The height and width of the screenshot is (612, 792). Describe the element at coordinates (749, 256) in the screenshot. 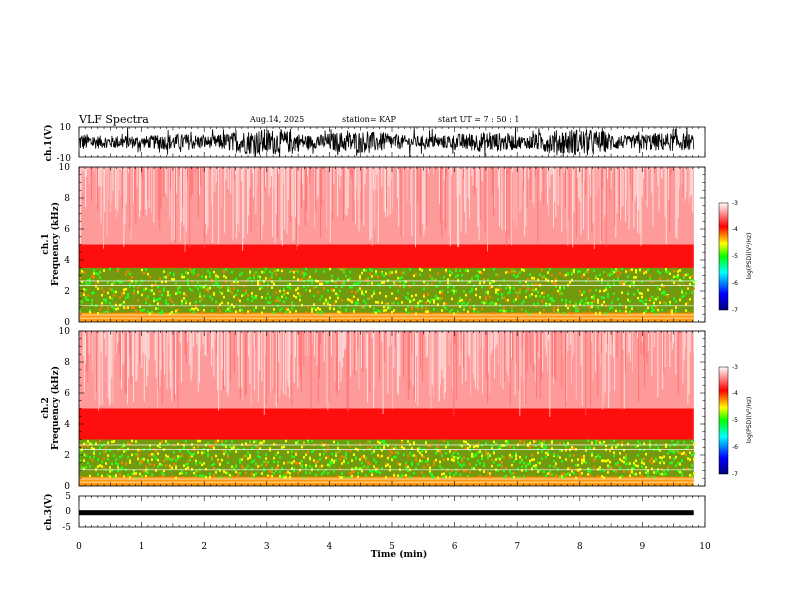

I see `ch1-colorbar-label: log(PSD)(V²/Hz)` at that location.